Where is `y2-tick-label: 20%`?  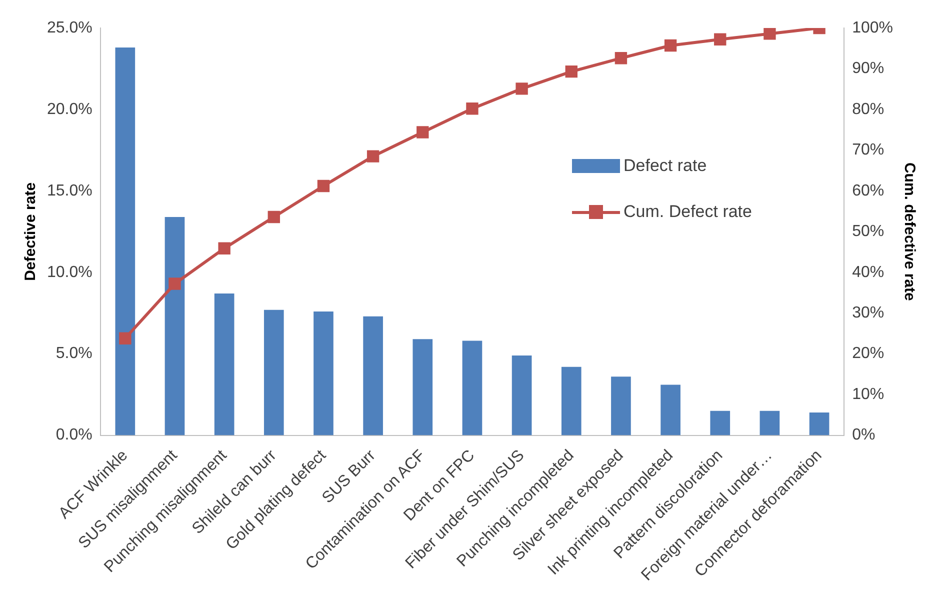
y2-tick-label: 20% is located at coordinates (868, 353).